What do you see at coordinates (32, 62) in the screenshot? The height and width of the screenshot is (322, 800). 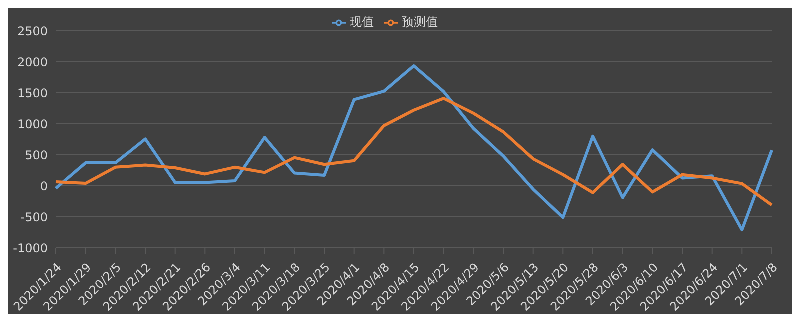 I see `y-tick-label: 2000` at bounding box center [32, 62].